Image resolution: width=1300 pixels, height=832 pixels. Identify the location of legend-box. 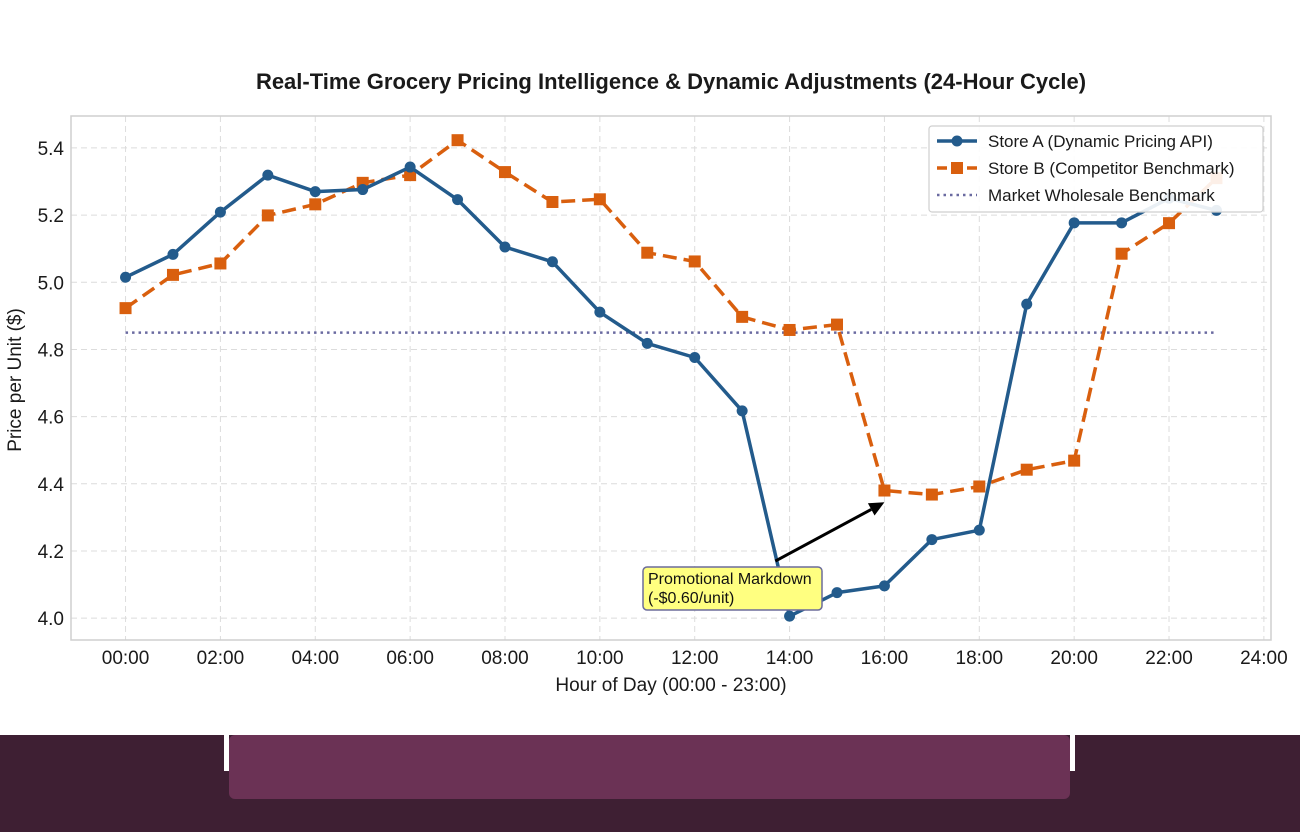
(1096, 169).